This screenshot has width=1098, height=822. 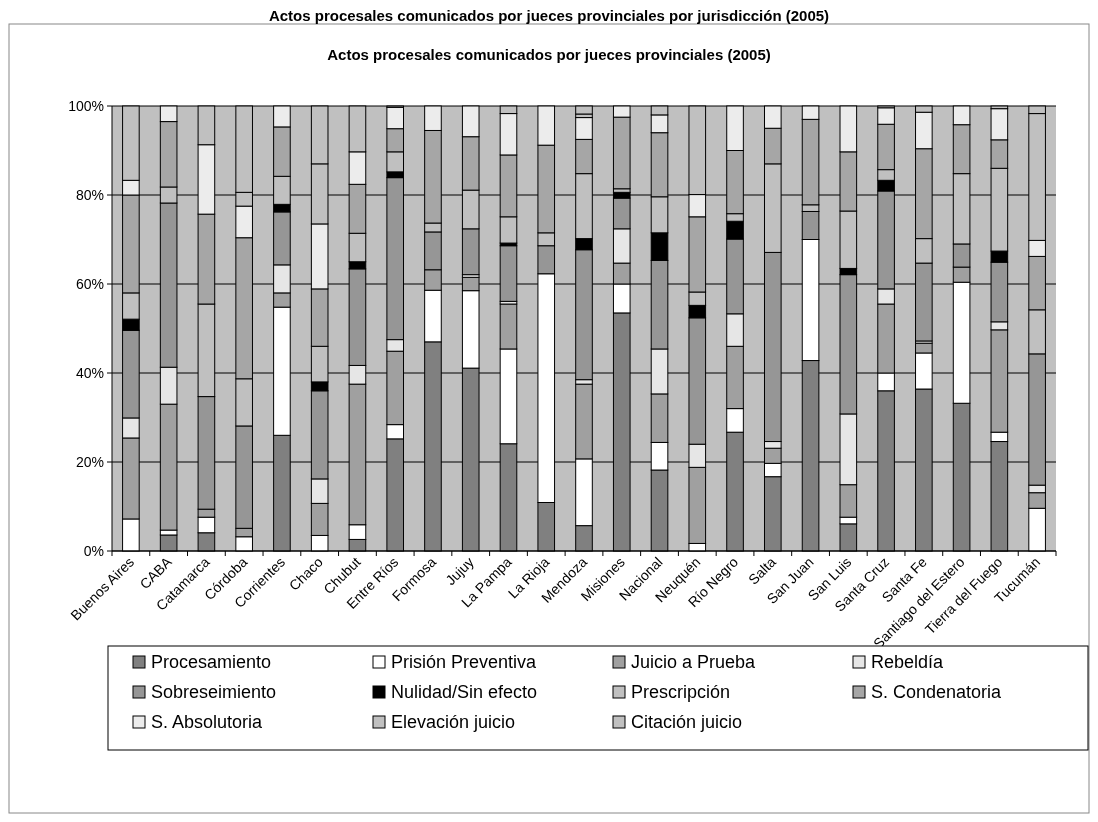 What do you see at coordinates (549, 15) in the screenshot?
I see `chart-title: Actos procesales comunicados por jueces provinciales por jurisdicción (2005)` at bounding box center [549, 15].